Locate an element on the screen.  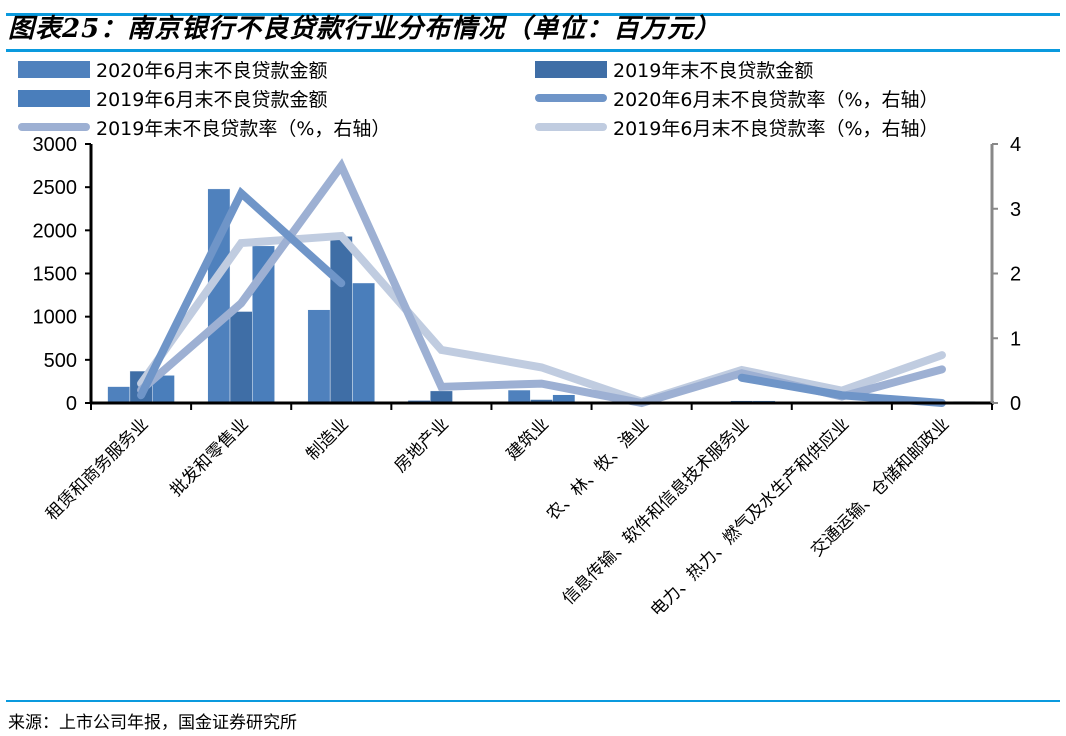
legend-label: 2020年6月末不良贷款率（%，右轴） is located at coordinates (776, 99).